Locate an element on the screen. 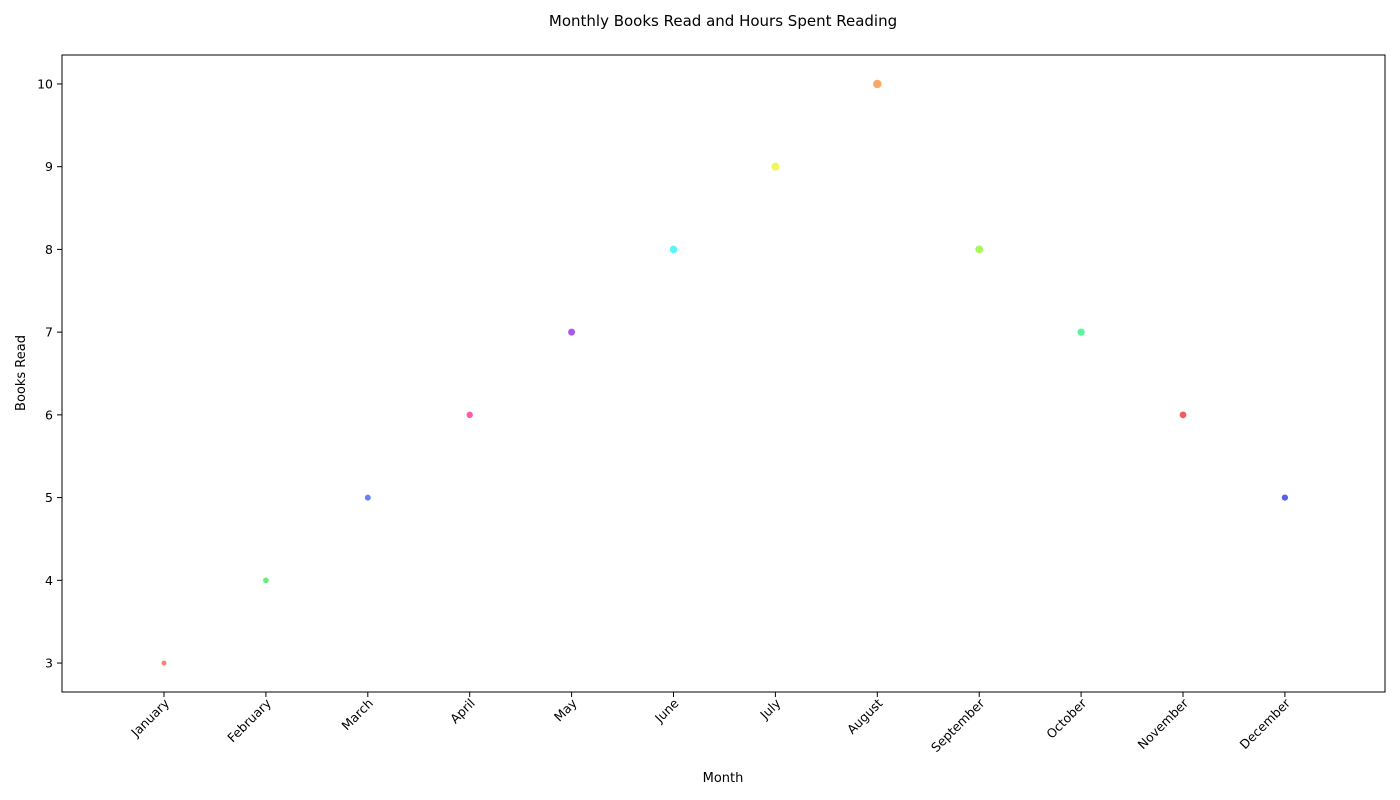 The height and width of the screenshot is (800, 1400). x-tick-label: December is located at coordinates (1265, 723).